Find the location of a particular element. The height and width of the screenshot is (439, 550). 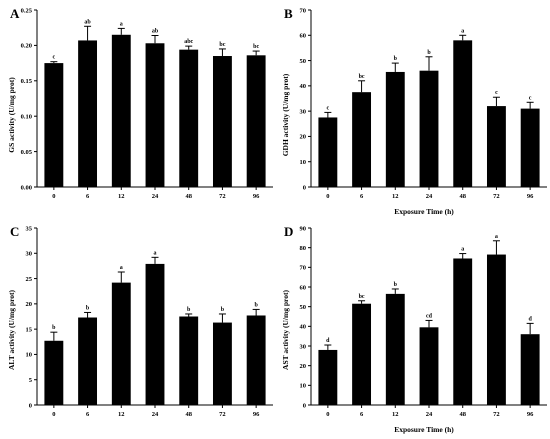

y-tick-label: 50 is located at coordinates (303, 307).